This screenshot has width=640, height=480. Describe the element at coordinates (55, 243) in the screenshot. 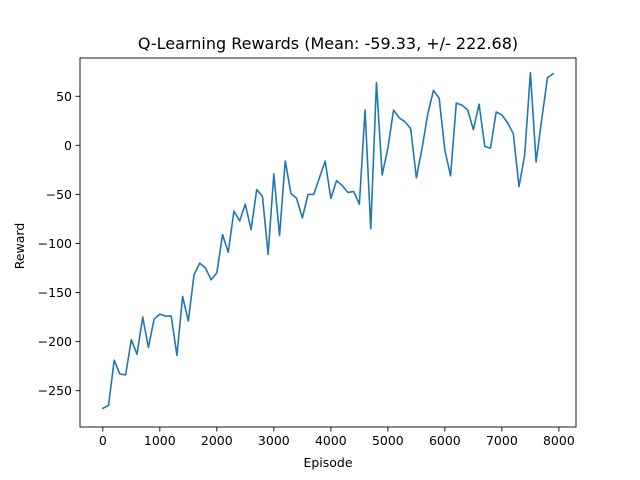

I see `y-tick-label: −100` at that location.